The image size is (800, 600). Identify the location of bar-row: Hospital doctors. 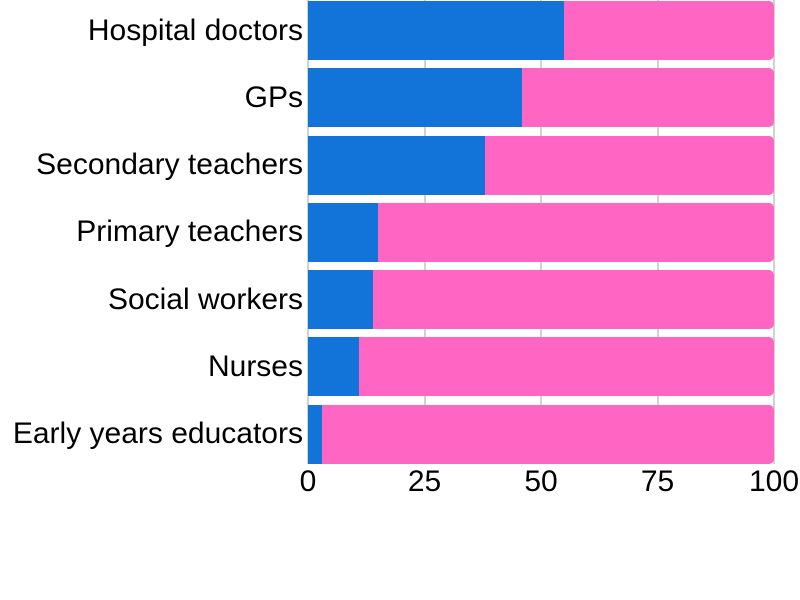
(400, 30).